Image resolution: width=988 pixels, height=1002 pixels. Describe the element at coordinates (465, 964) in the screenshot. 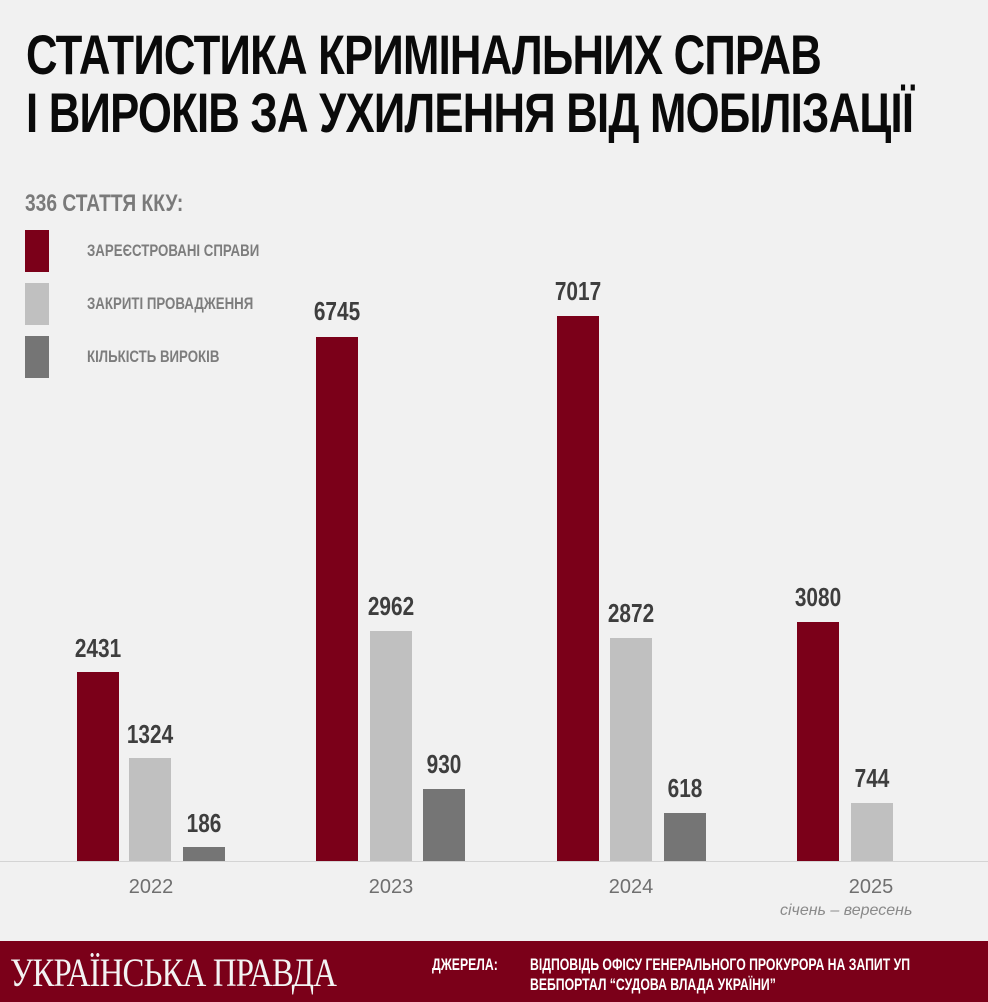

I see `sources-label: ДЖЕРЕЛА:` at that location.